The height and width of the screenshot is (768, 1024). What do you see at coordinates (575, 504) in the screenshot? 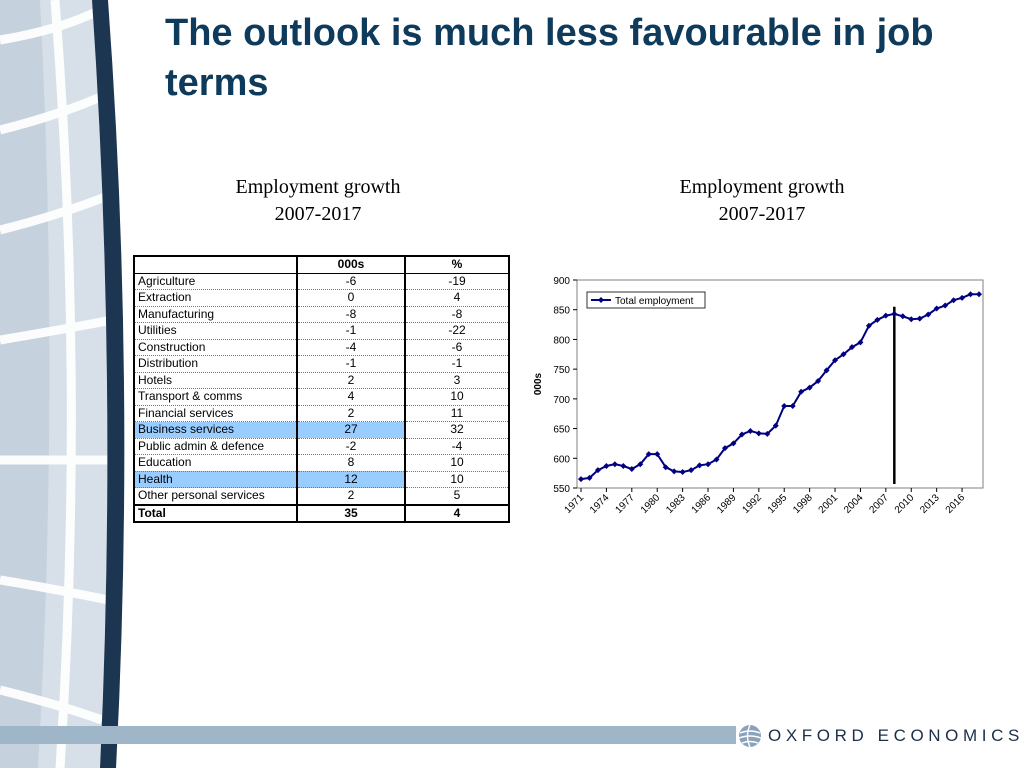
I see `x-tick-label: 1971` at bounding box center [575, 504].